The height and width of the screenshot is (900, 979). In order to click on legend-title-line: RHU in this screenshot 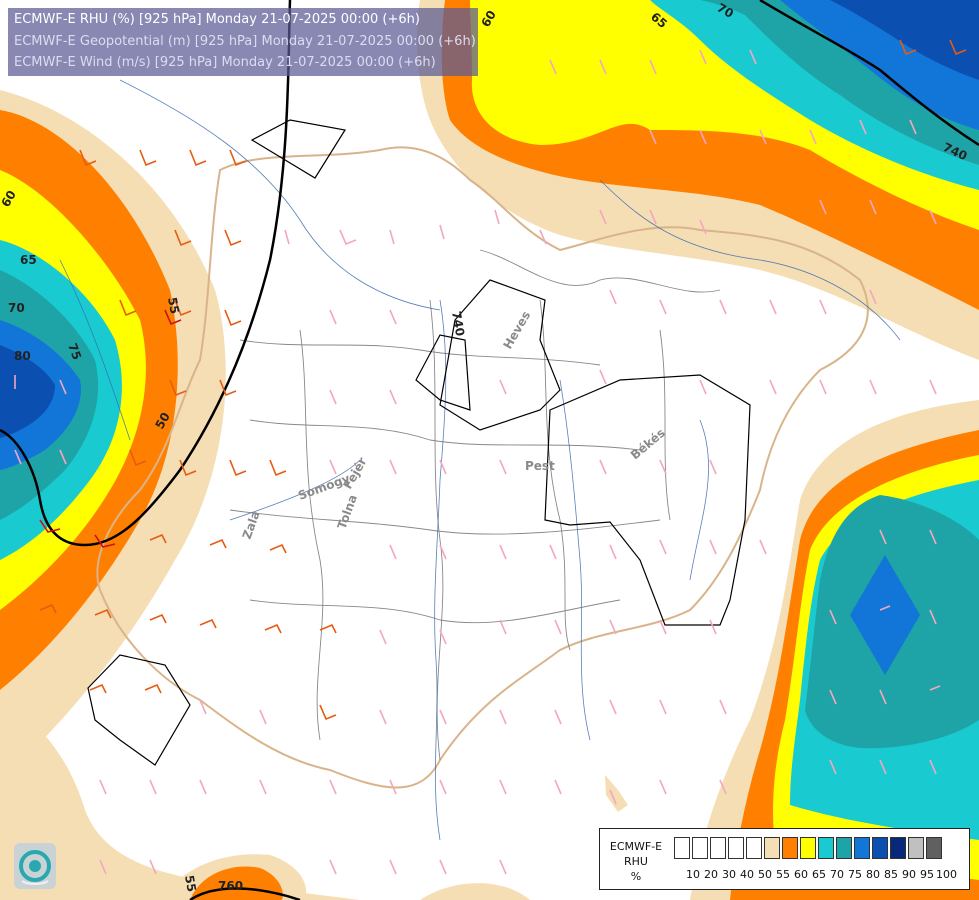, I will do `click(636, 861)`.